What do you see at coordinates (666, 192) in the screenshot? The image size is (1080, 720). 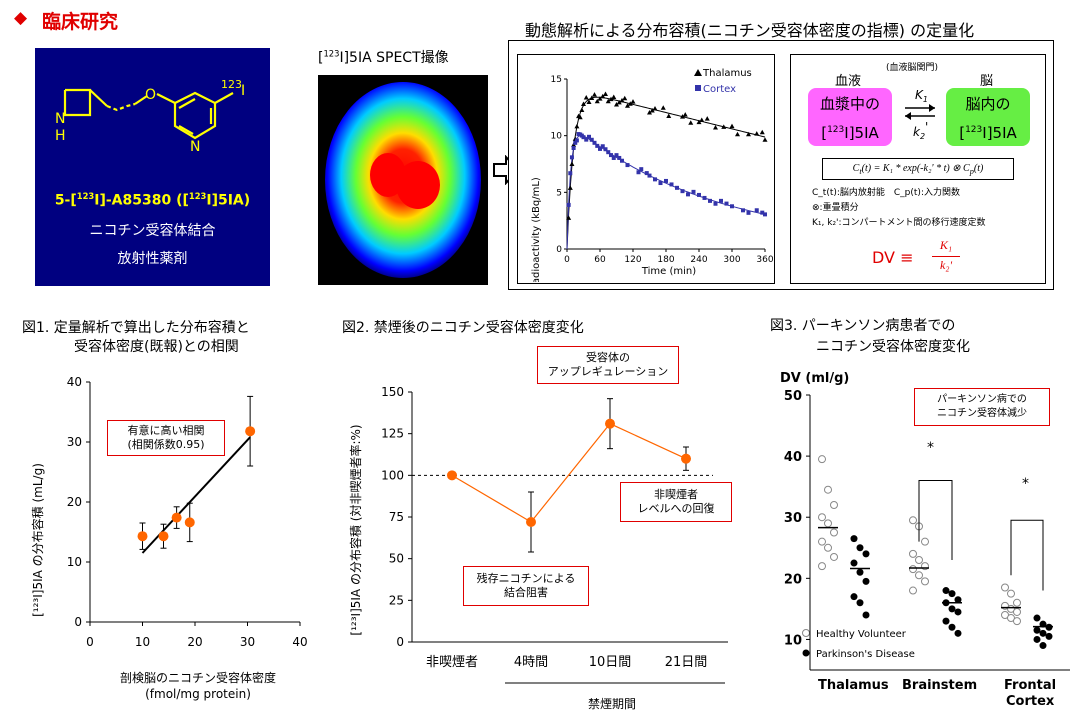 I see `tac-cortex-line` at bounding box center [666, 192].